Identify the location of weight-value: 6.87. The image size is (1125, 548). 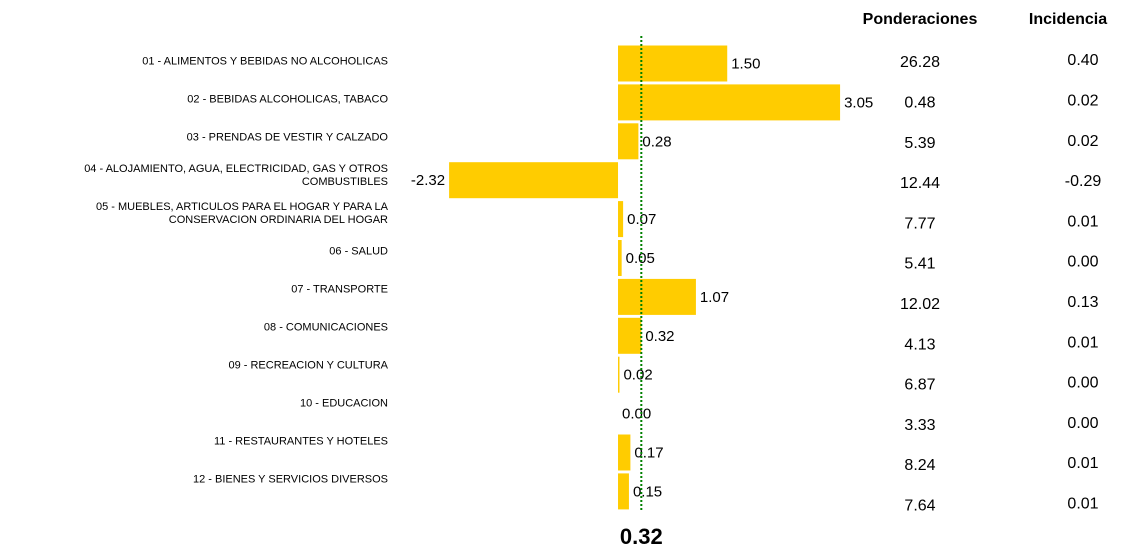
(919, 385).